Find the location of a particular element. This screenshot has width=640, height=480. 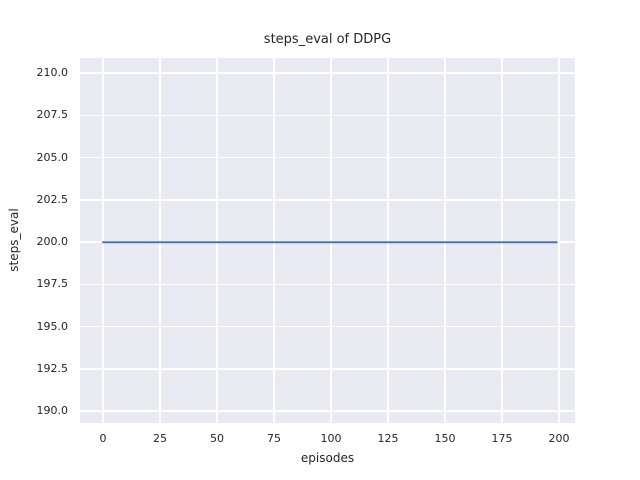

x-tick-label: 125 is located at coordinates (388, 438).